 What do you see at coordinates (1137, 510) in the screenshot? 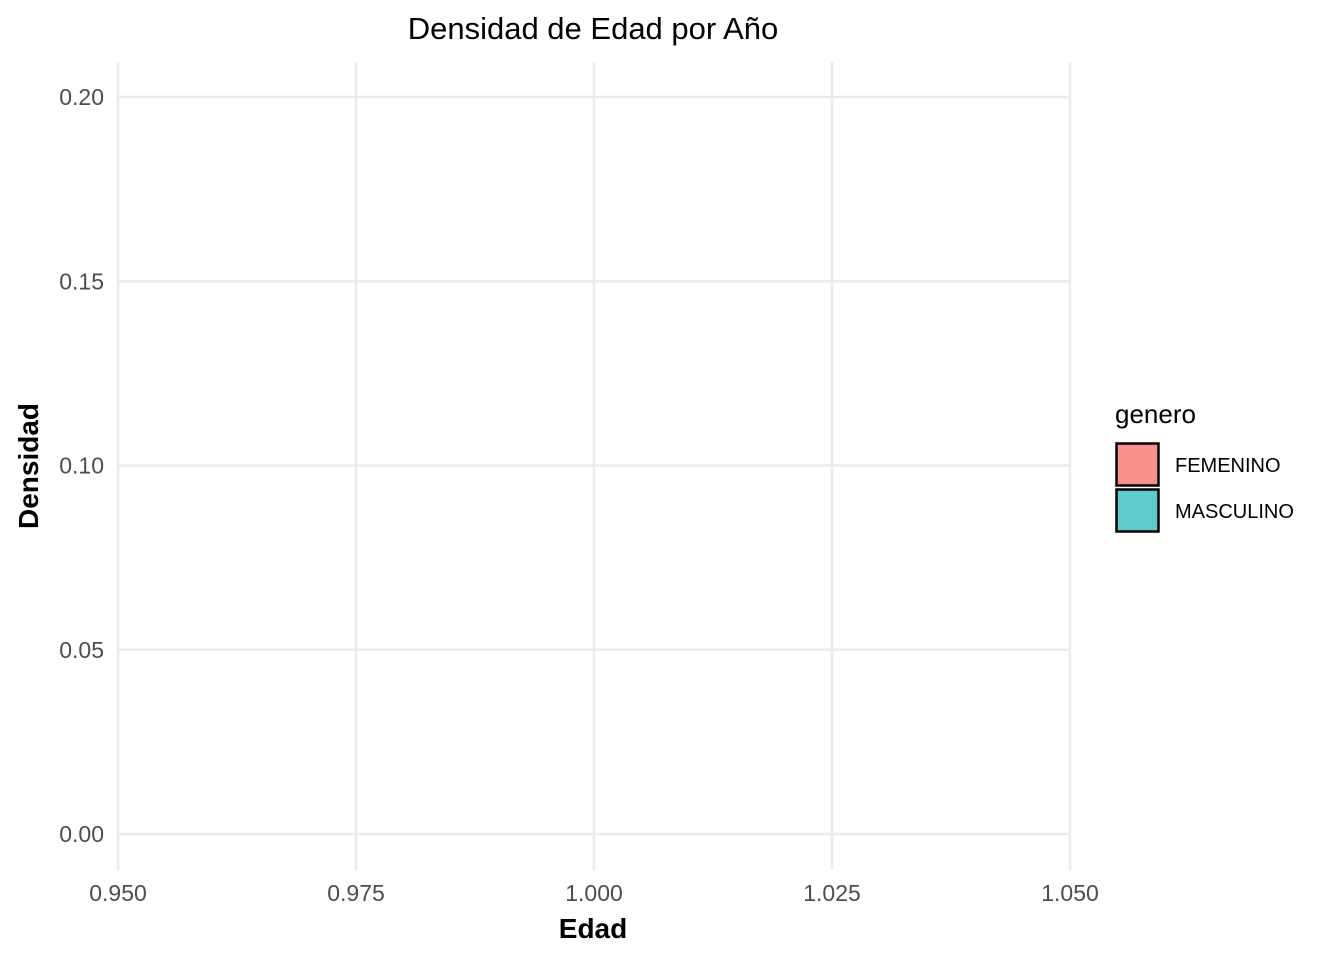
I see `legend-swatch-masculino` at bounding box center [1137, 510].